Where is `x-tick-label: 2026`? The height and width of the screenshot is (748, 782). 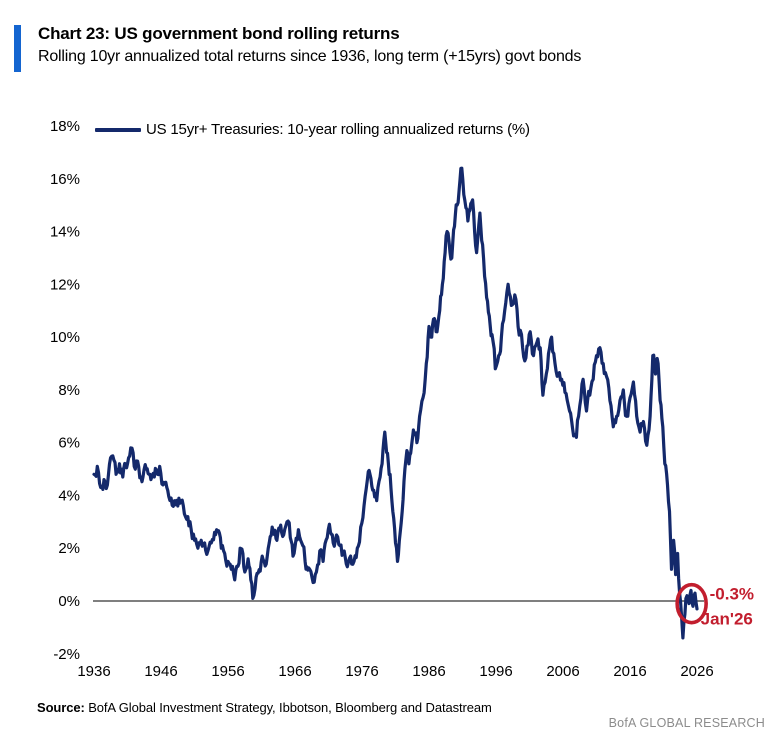 x-tick-label: 2026 is located at coordinates (696, 671).